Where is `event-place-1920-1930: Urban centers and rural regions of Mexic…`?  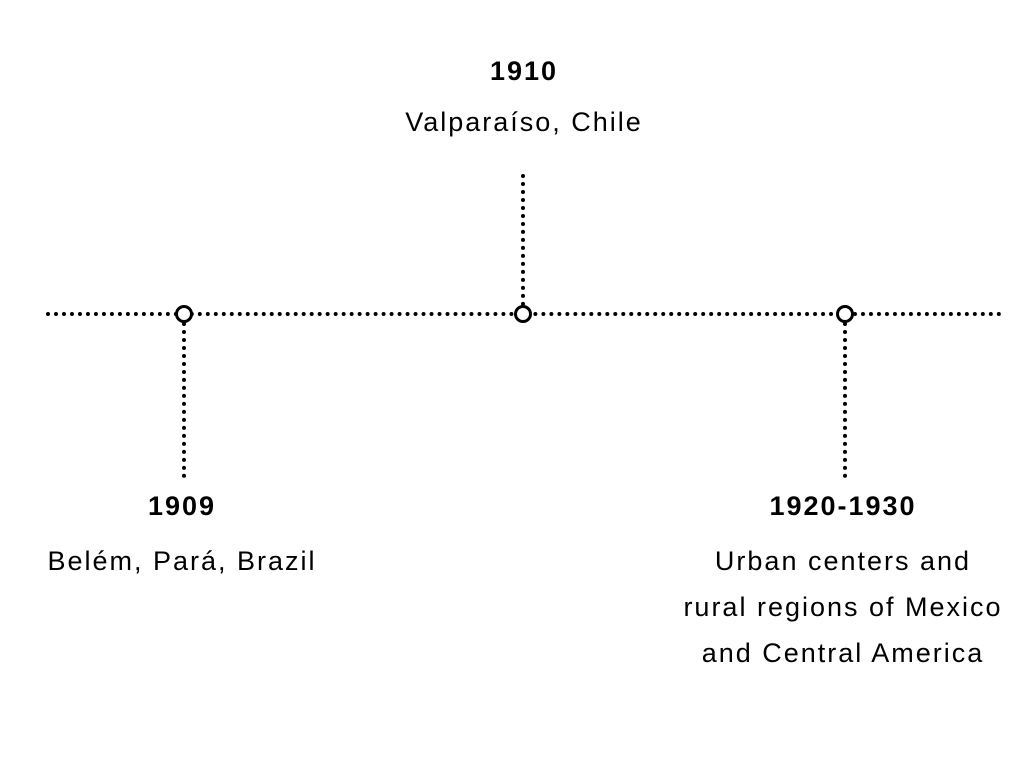 event-place-1920-1930: Urban centers and rural regions of Mexic… is located at coordinates (843, 607).